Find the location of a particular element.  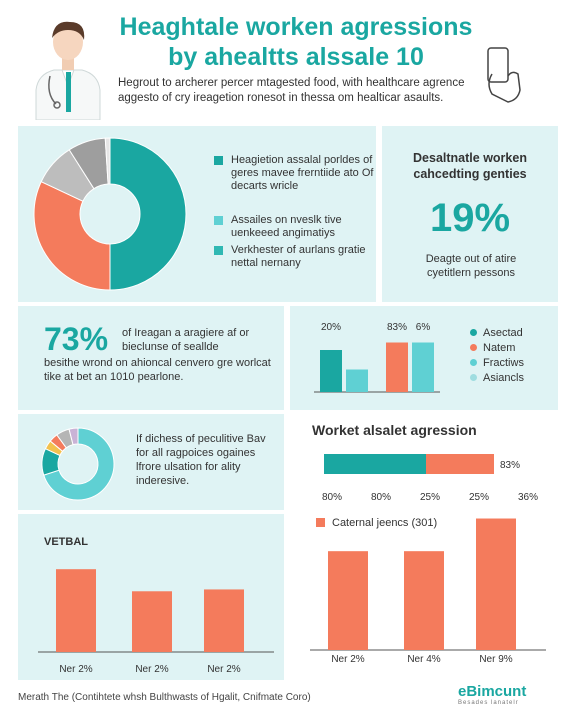

verbal-bar-chart: Ner 2% Ner 2% Ner 2% is located at coordinates (156, 622).